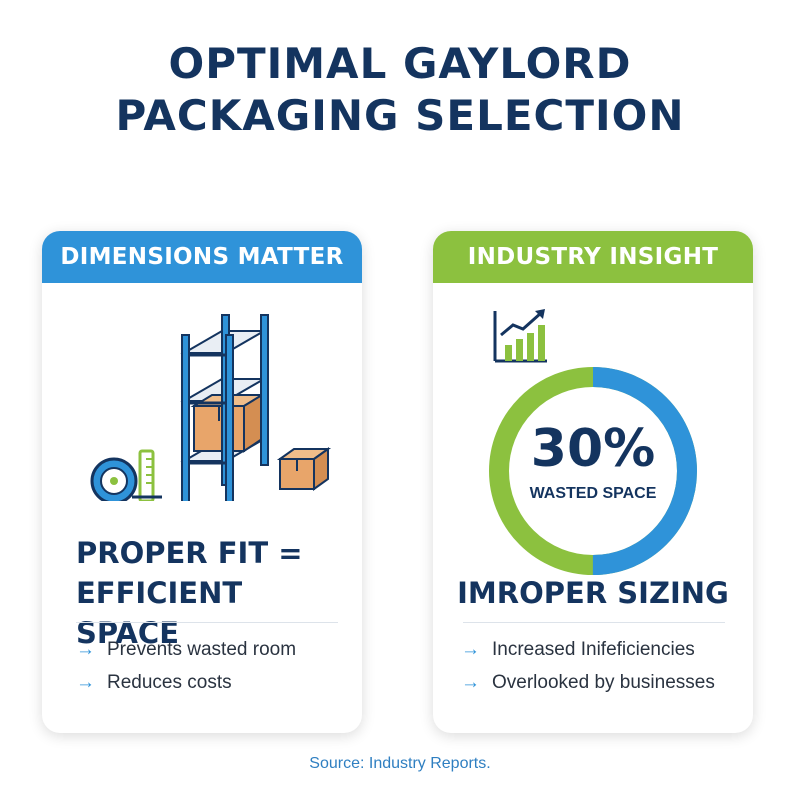 This screenshot has width=800, height=800. What do you see at coordinates (520, 336) in the screenshot?
I see `bar-chart-growth-icon` at bounding box center [520, 336].